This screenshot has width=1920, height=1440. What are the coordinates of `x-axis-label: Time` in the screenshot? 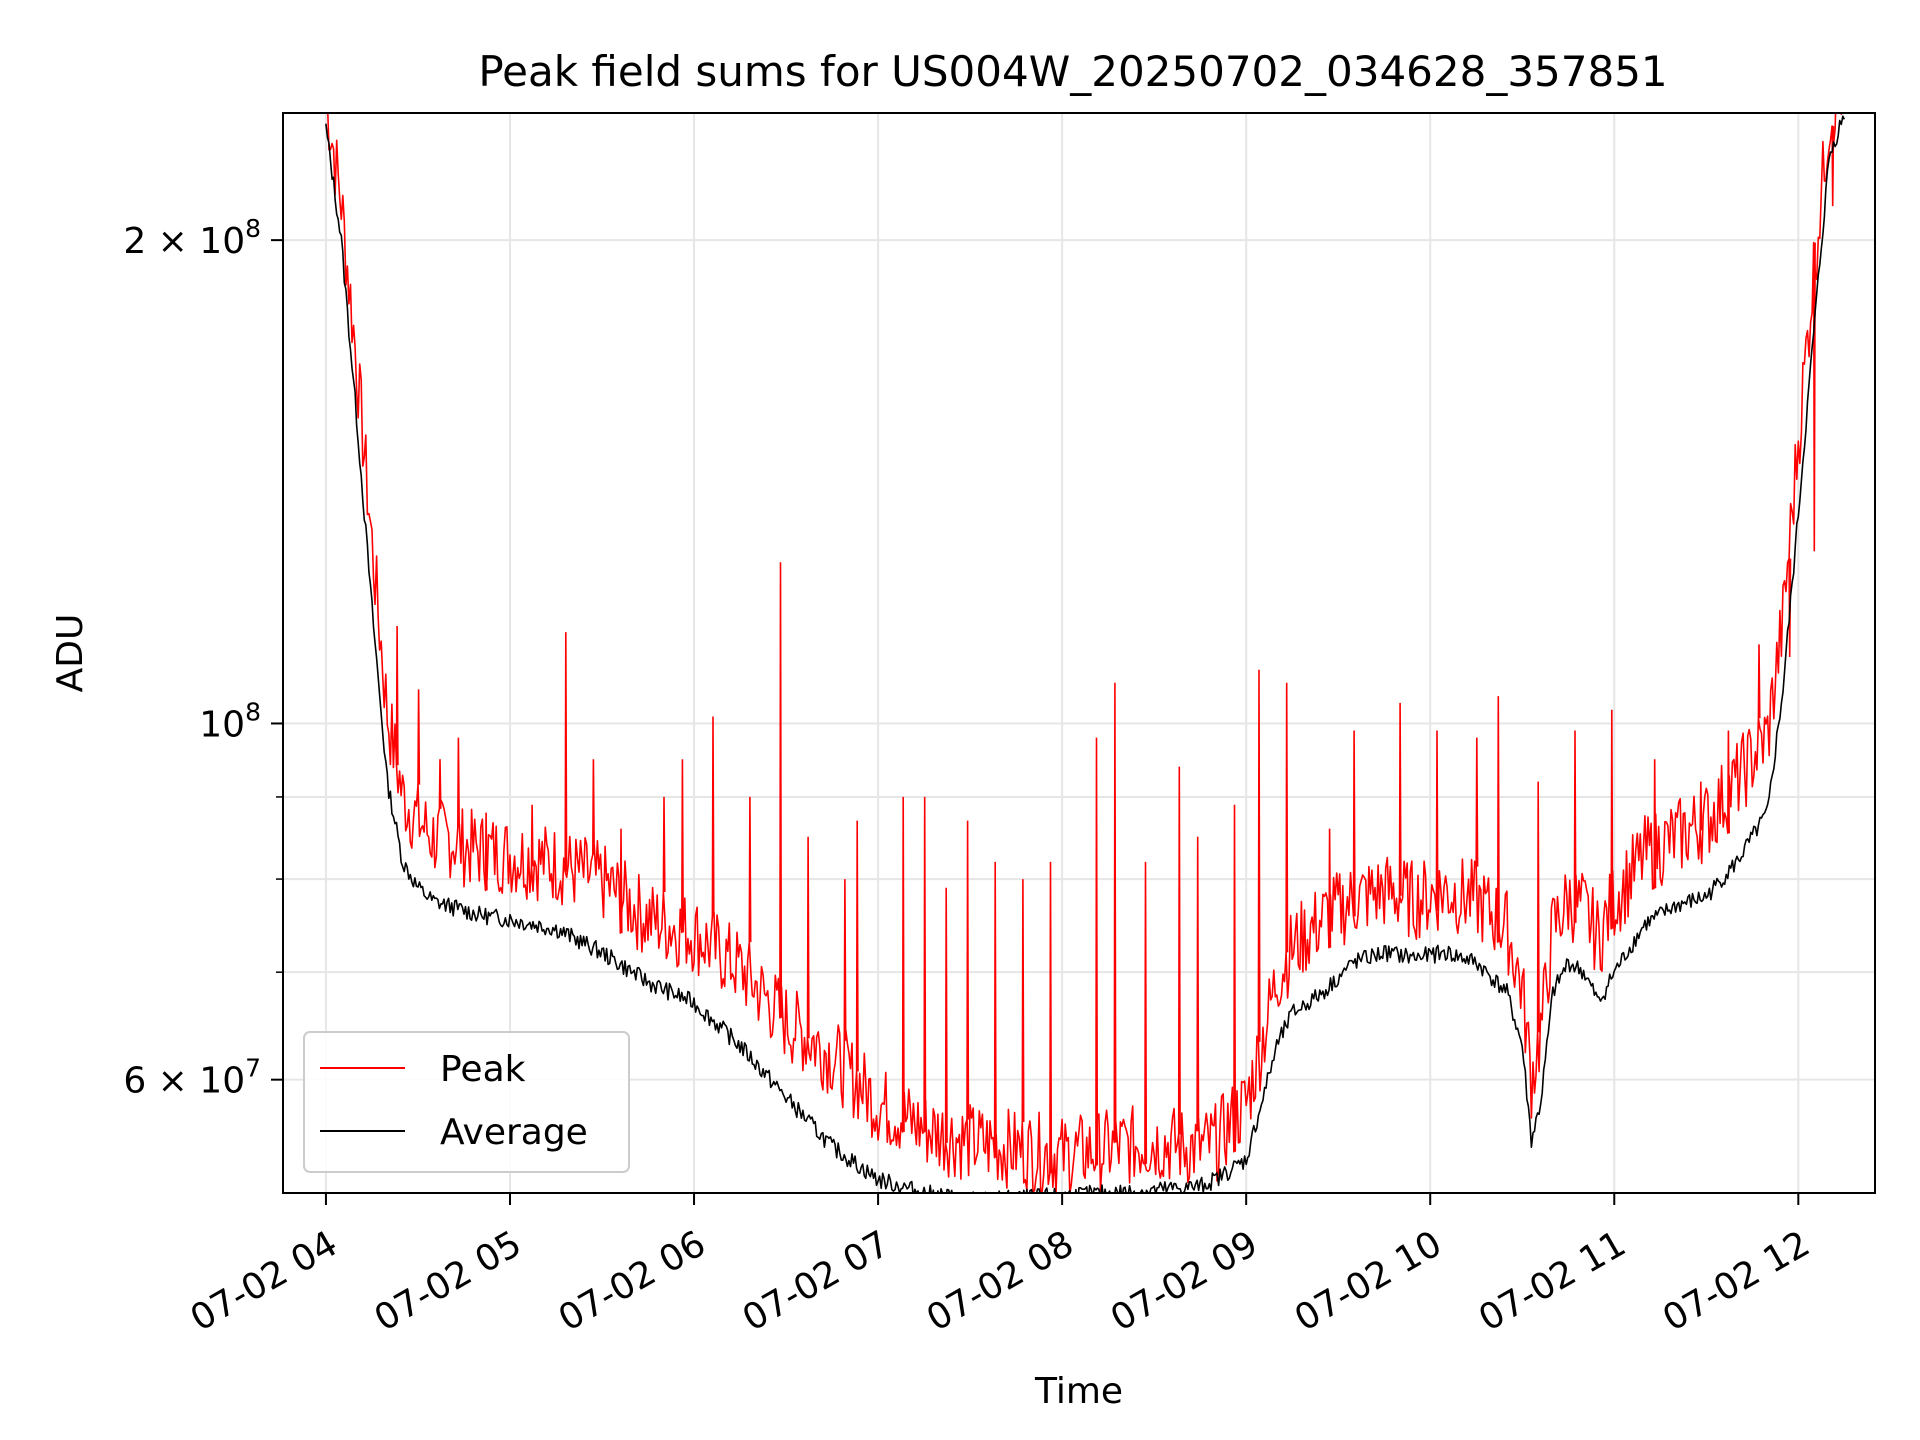 It's located at (1078, 1391).